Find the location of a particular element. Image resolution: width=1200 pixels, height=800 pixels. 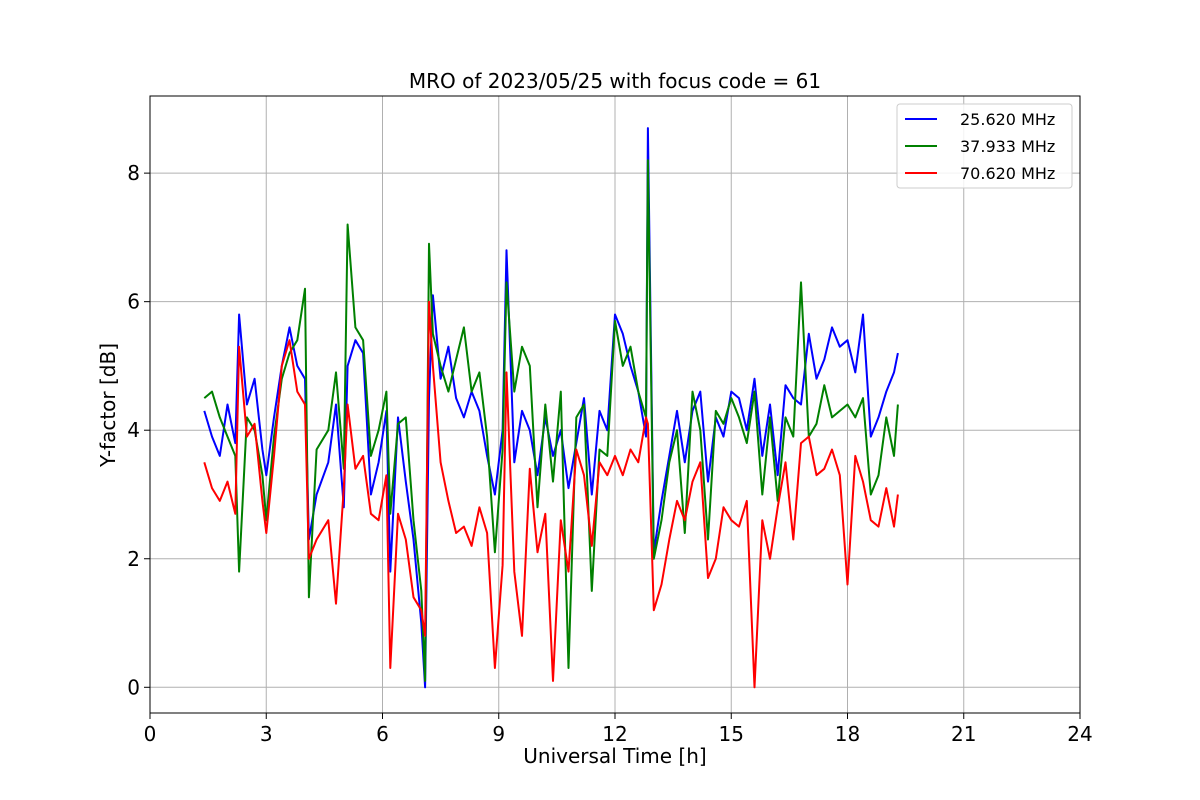

x-tick-label: 18 is located at coordinates (847, 734).